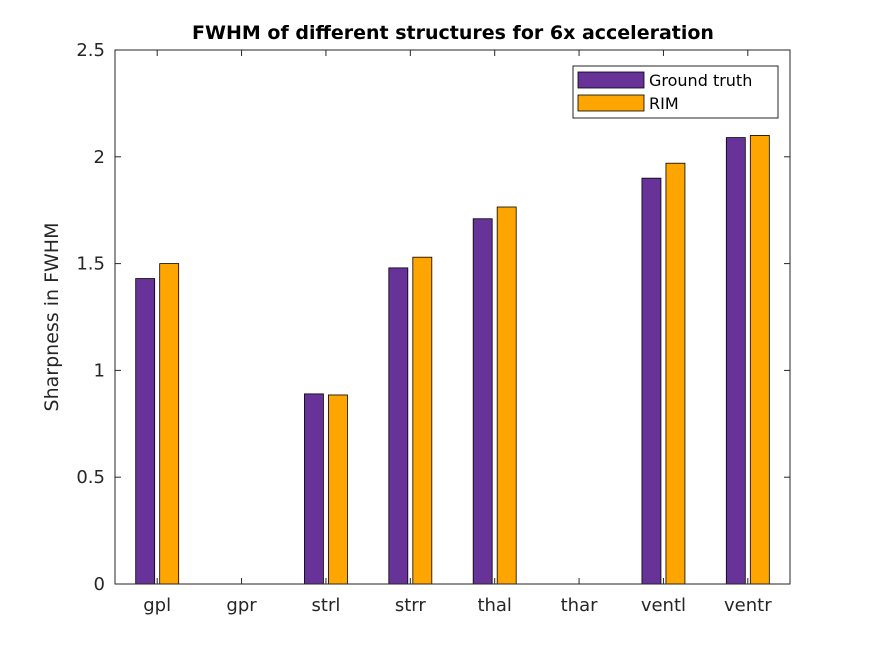  Describe the element at coordinates (700, 80) in the screenshot. I see `legend-label: Ground truth` at that location.